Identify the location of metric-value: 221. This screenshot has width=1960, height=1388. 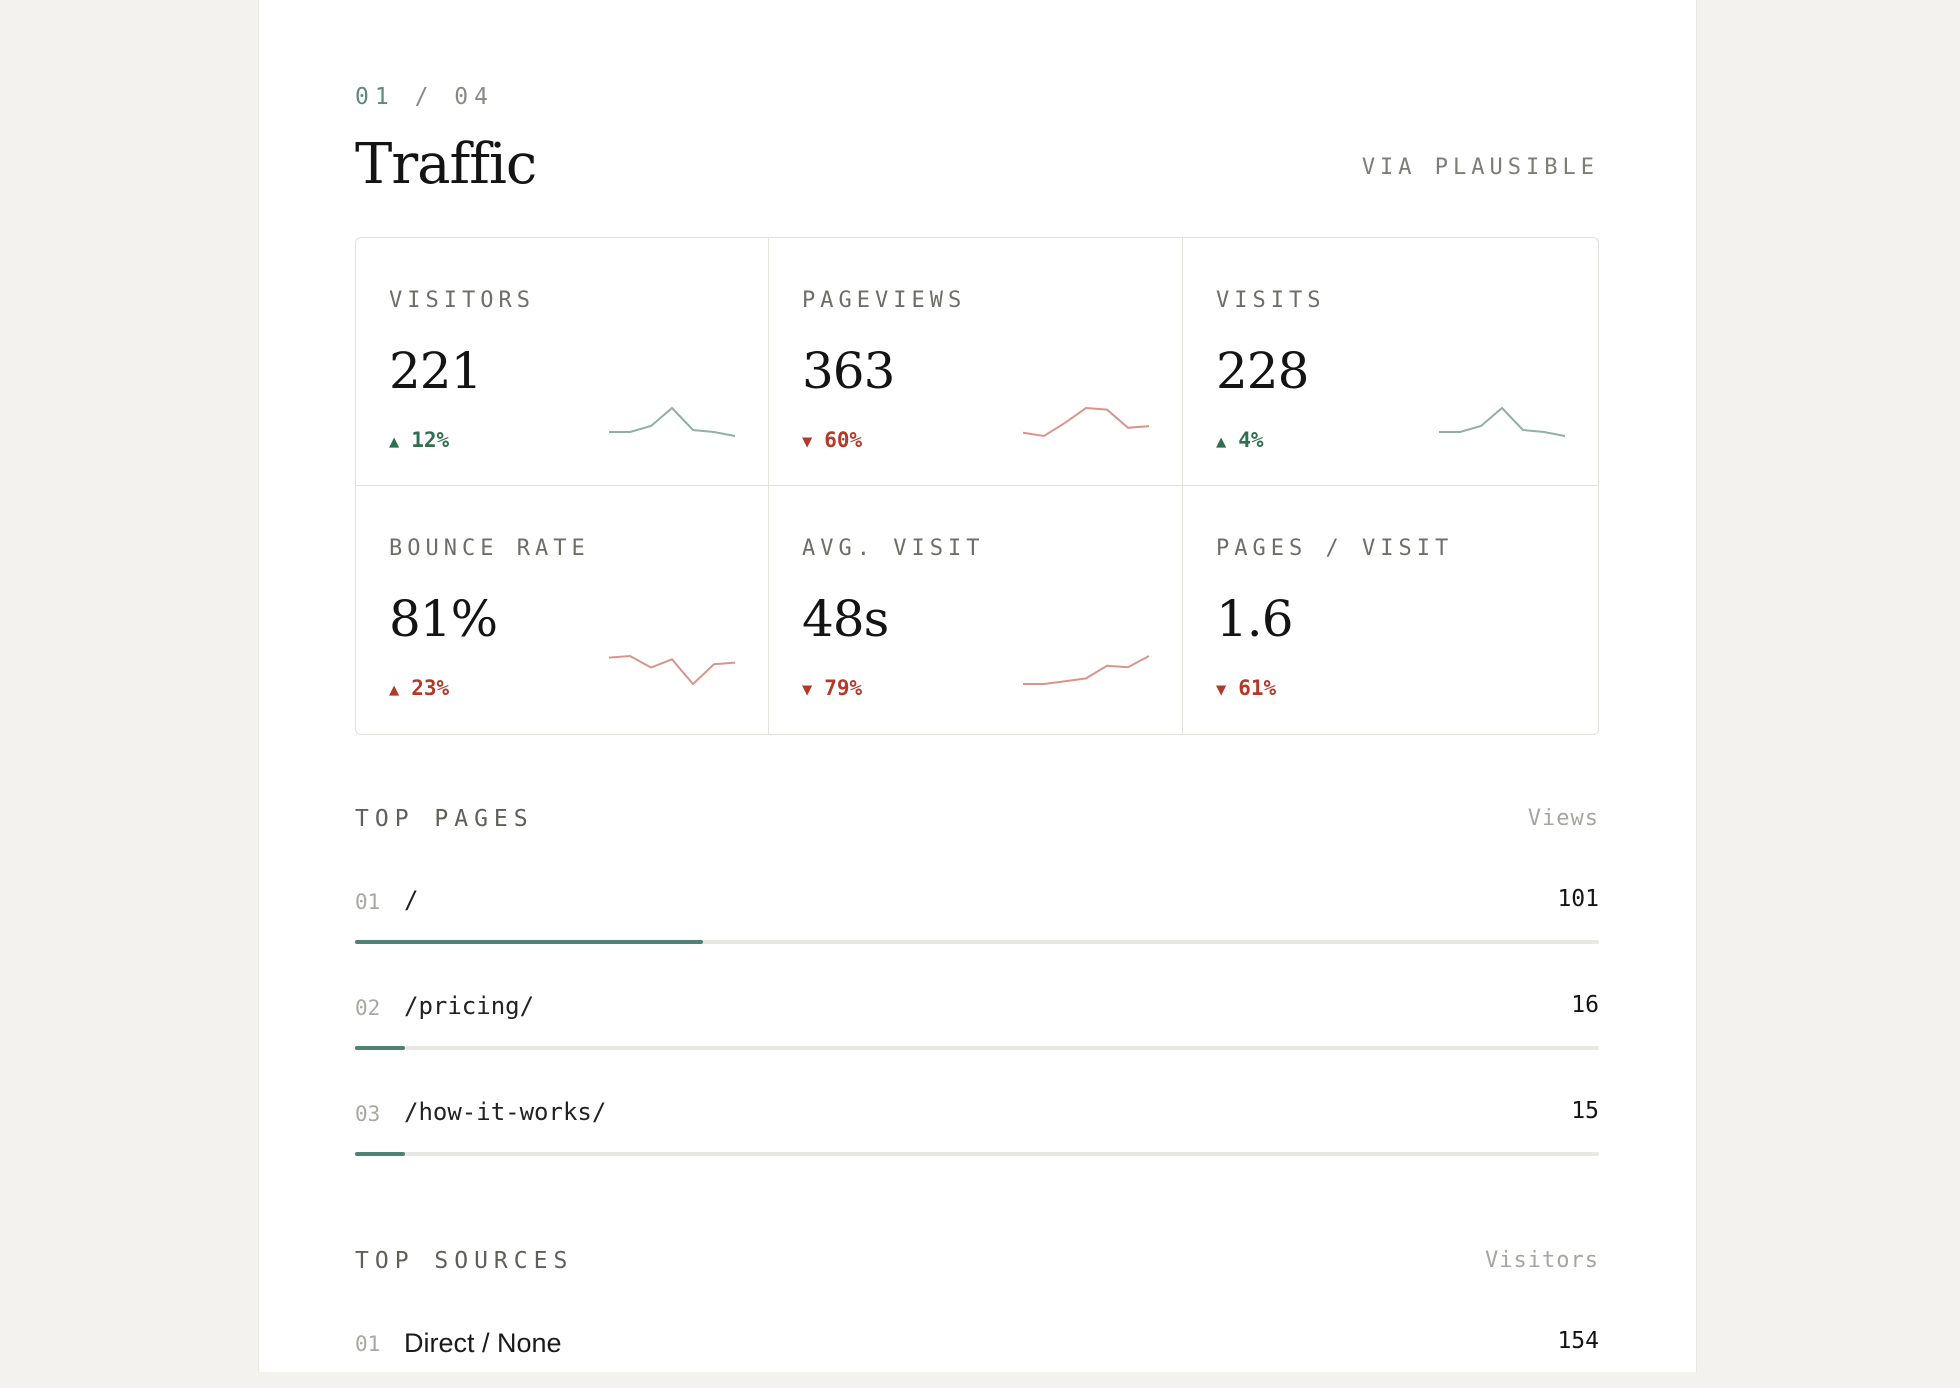
(435, 371).